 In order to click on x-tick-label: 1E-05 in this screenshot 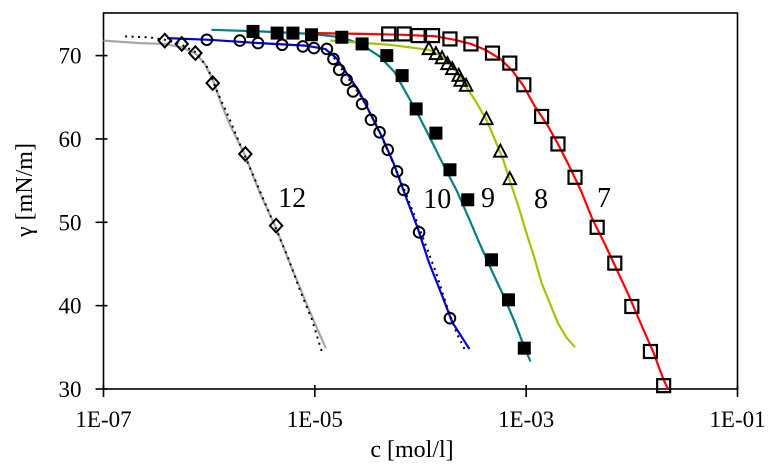, I will do `click(315, 419)`.